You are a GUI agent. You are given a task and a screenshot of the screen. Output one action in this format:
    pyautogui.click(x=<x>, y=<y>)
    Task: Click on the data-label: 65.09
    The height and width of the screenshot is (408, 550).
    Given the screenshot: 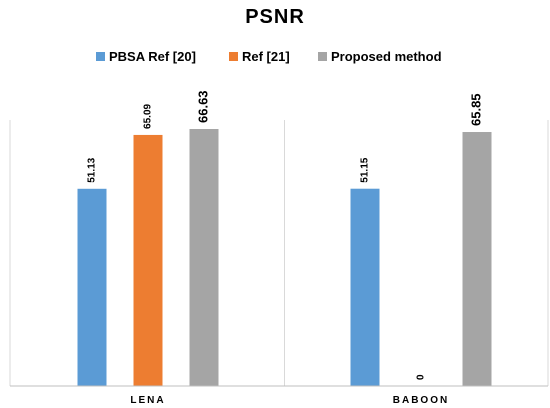 What is the action you would take?
    pyautogui.click(x=148, y=115)
    